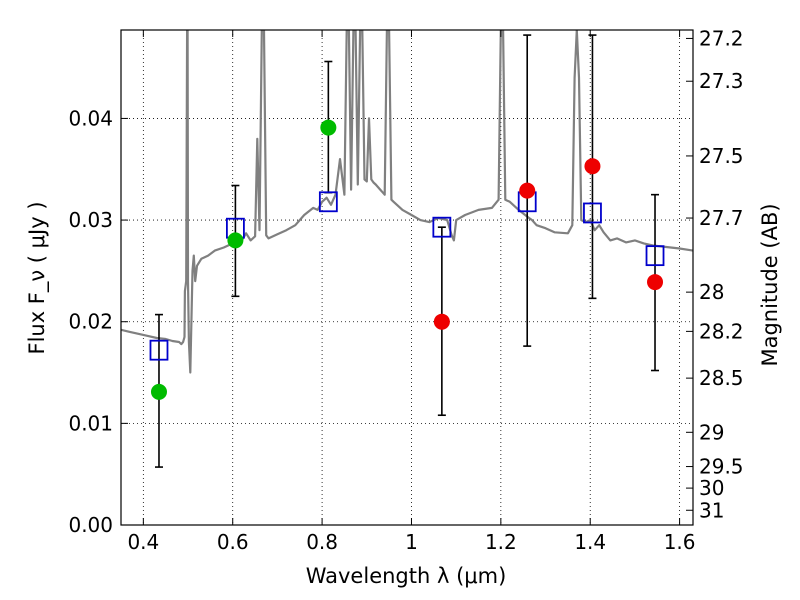 The width and height of the screenshot is (800, 600). I want to click on right-tick-label: 27.7, so click(721, 218).